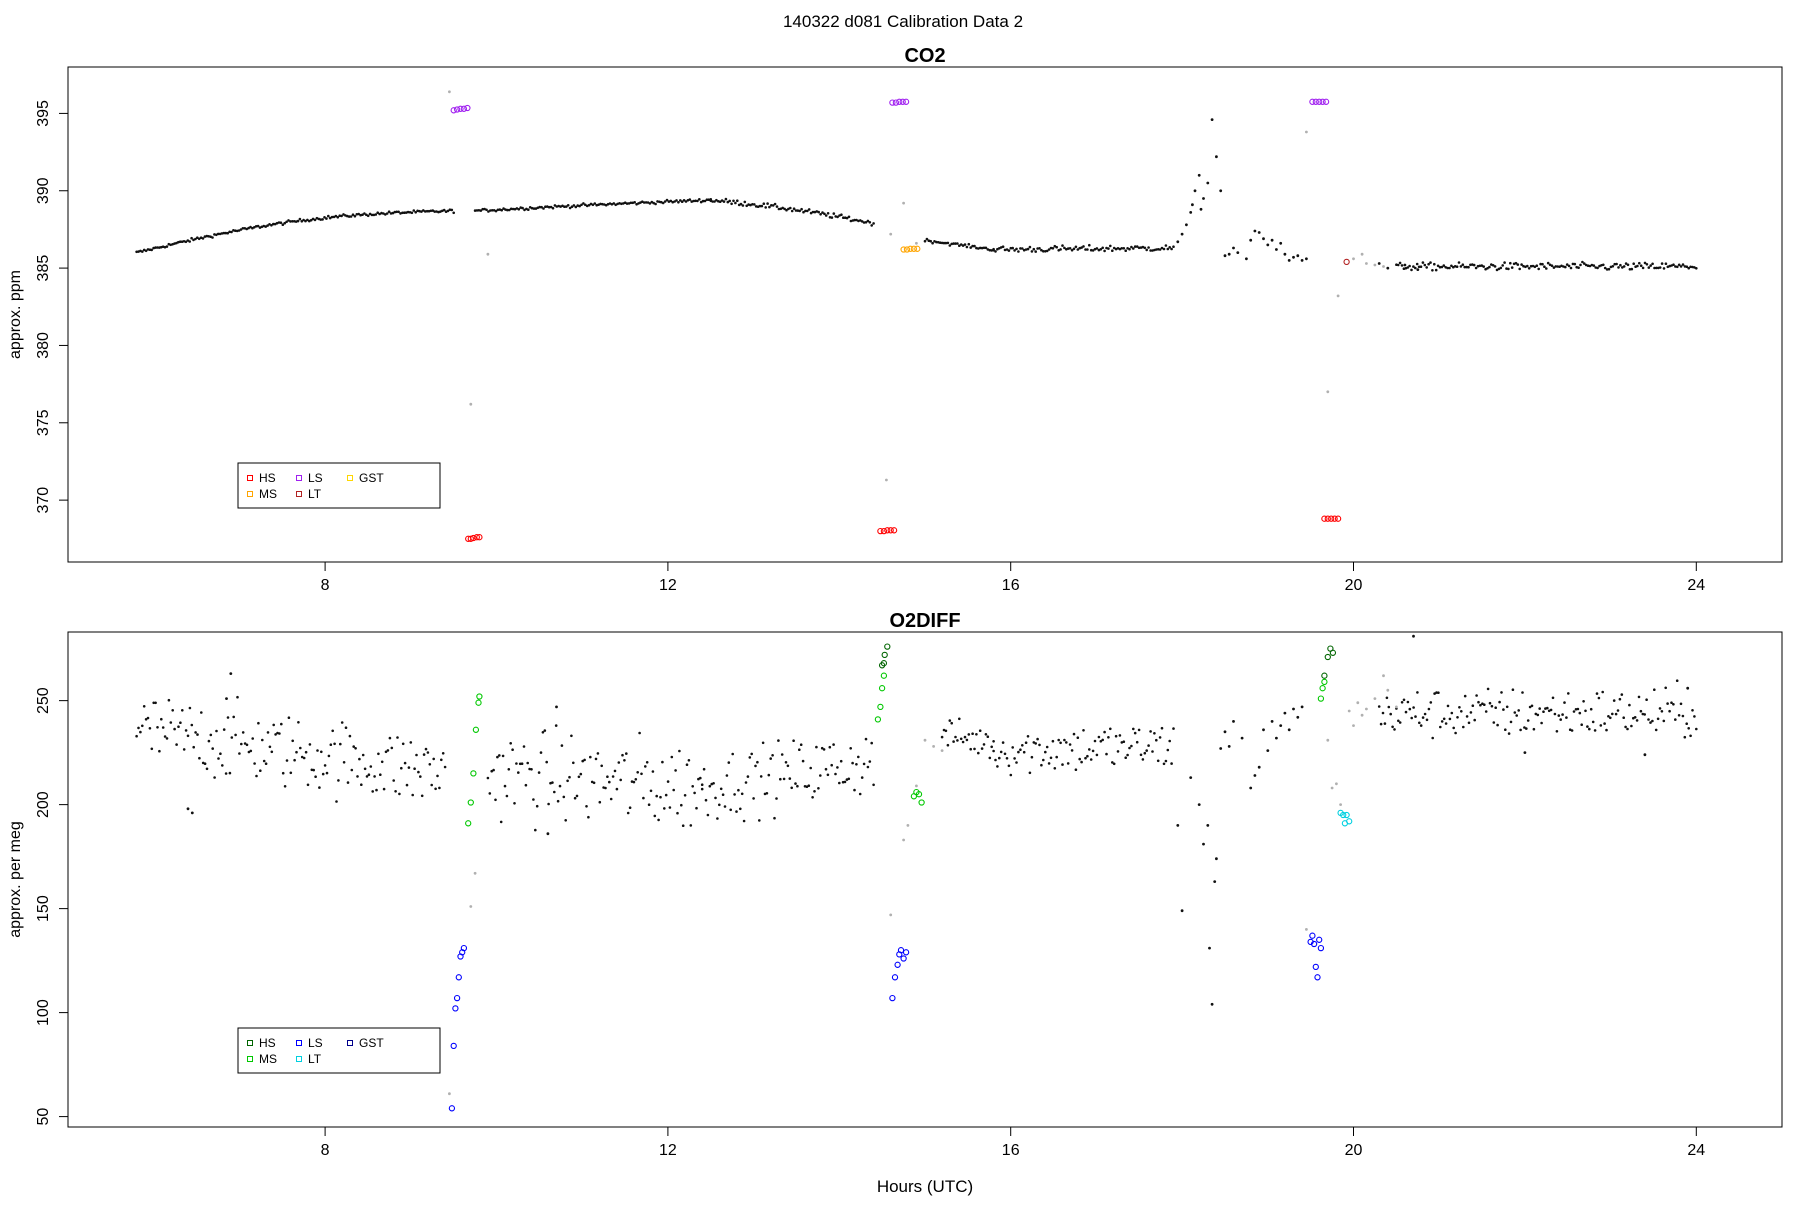 This screenshot has width=1800, height=1205. I want to click on series-ls, so click(886, 1022).